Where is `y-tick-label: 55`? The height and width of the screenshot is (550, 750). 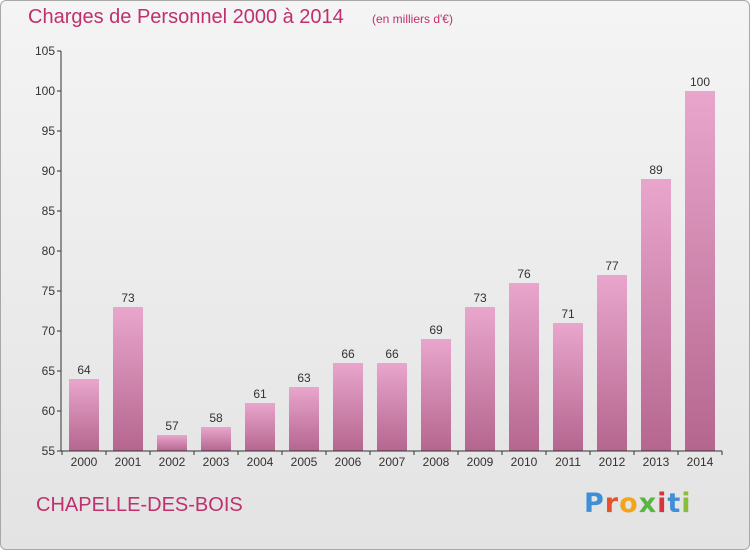
y-tick-label: 55 is located at coordinates (49, 451).